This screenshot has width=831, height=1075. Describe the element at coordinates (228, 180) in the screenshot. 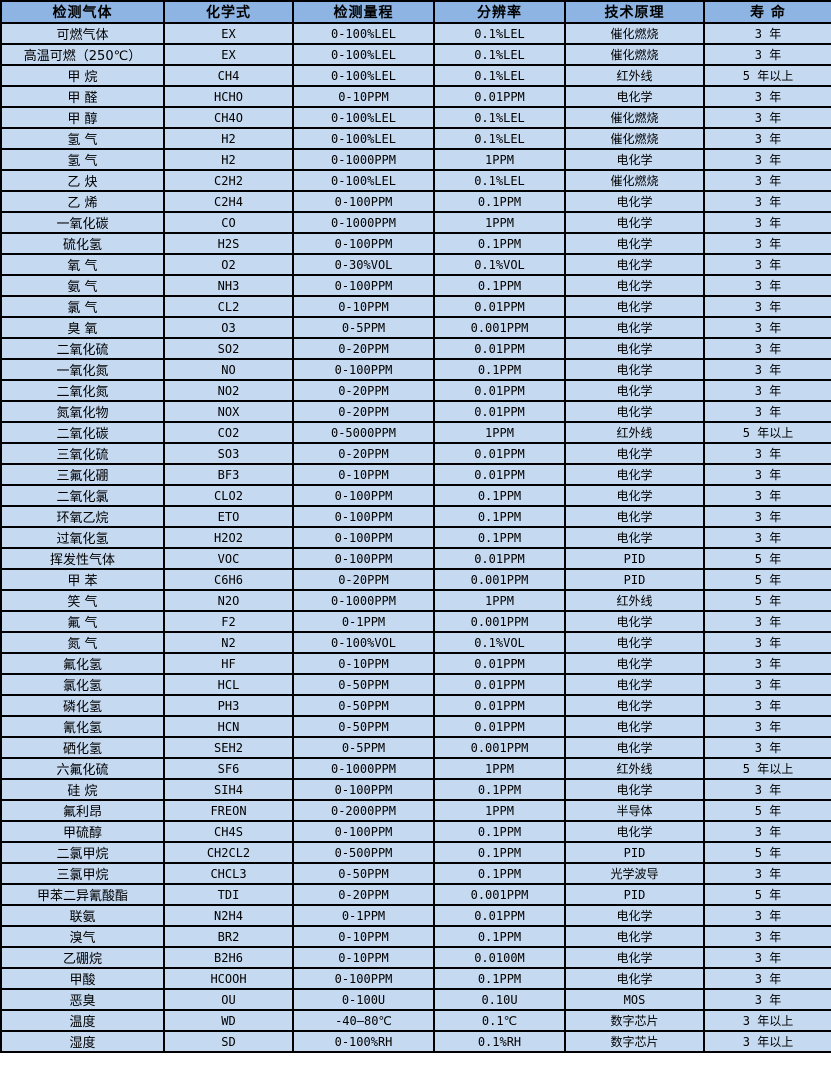

I see `cell-formula: C2H2` at that location.